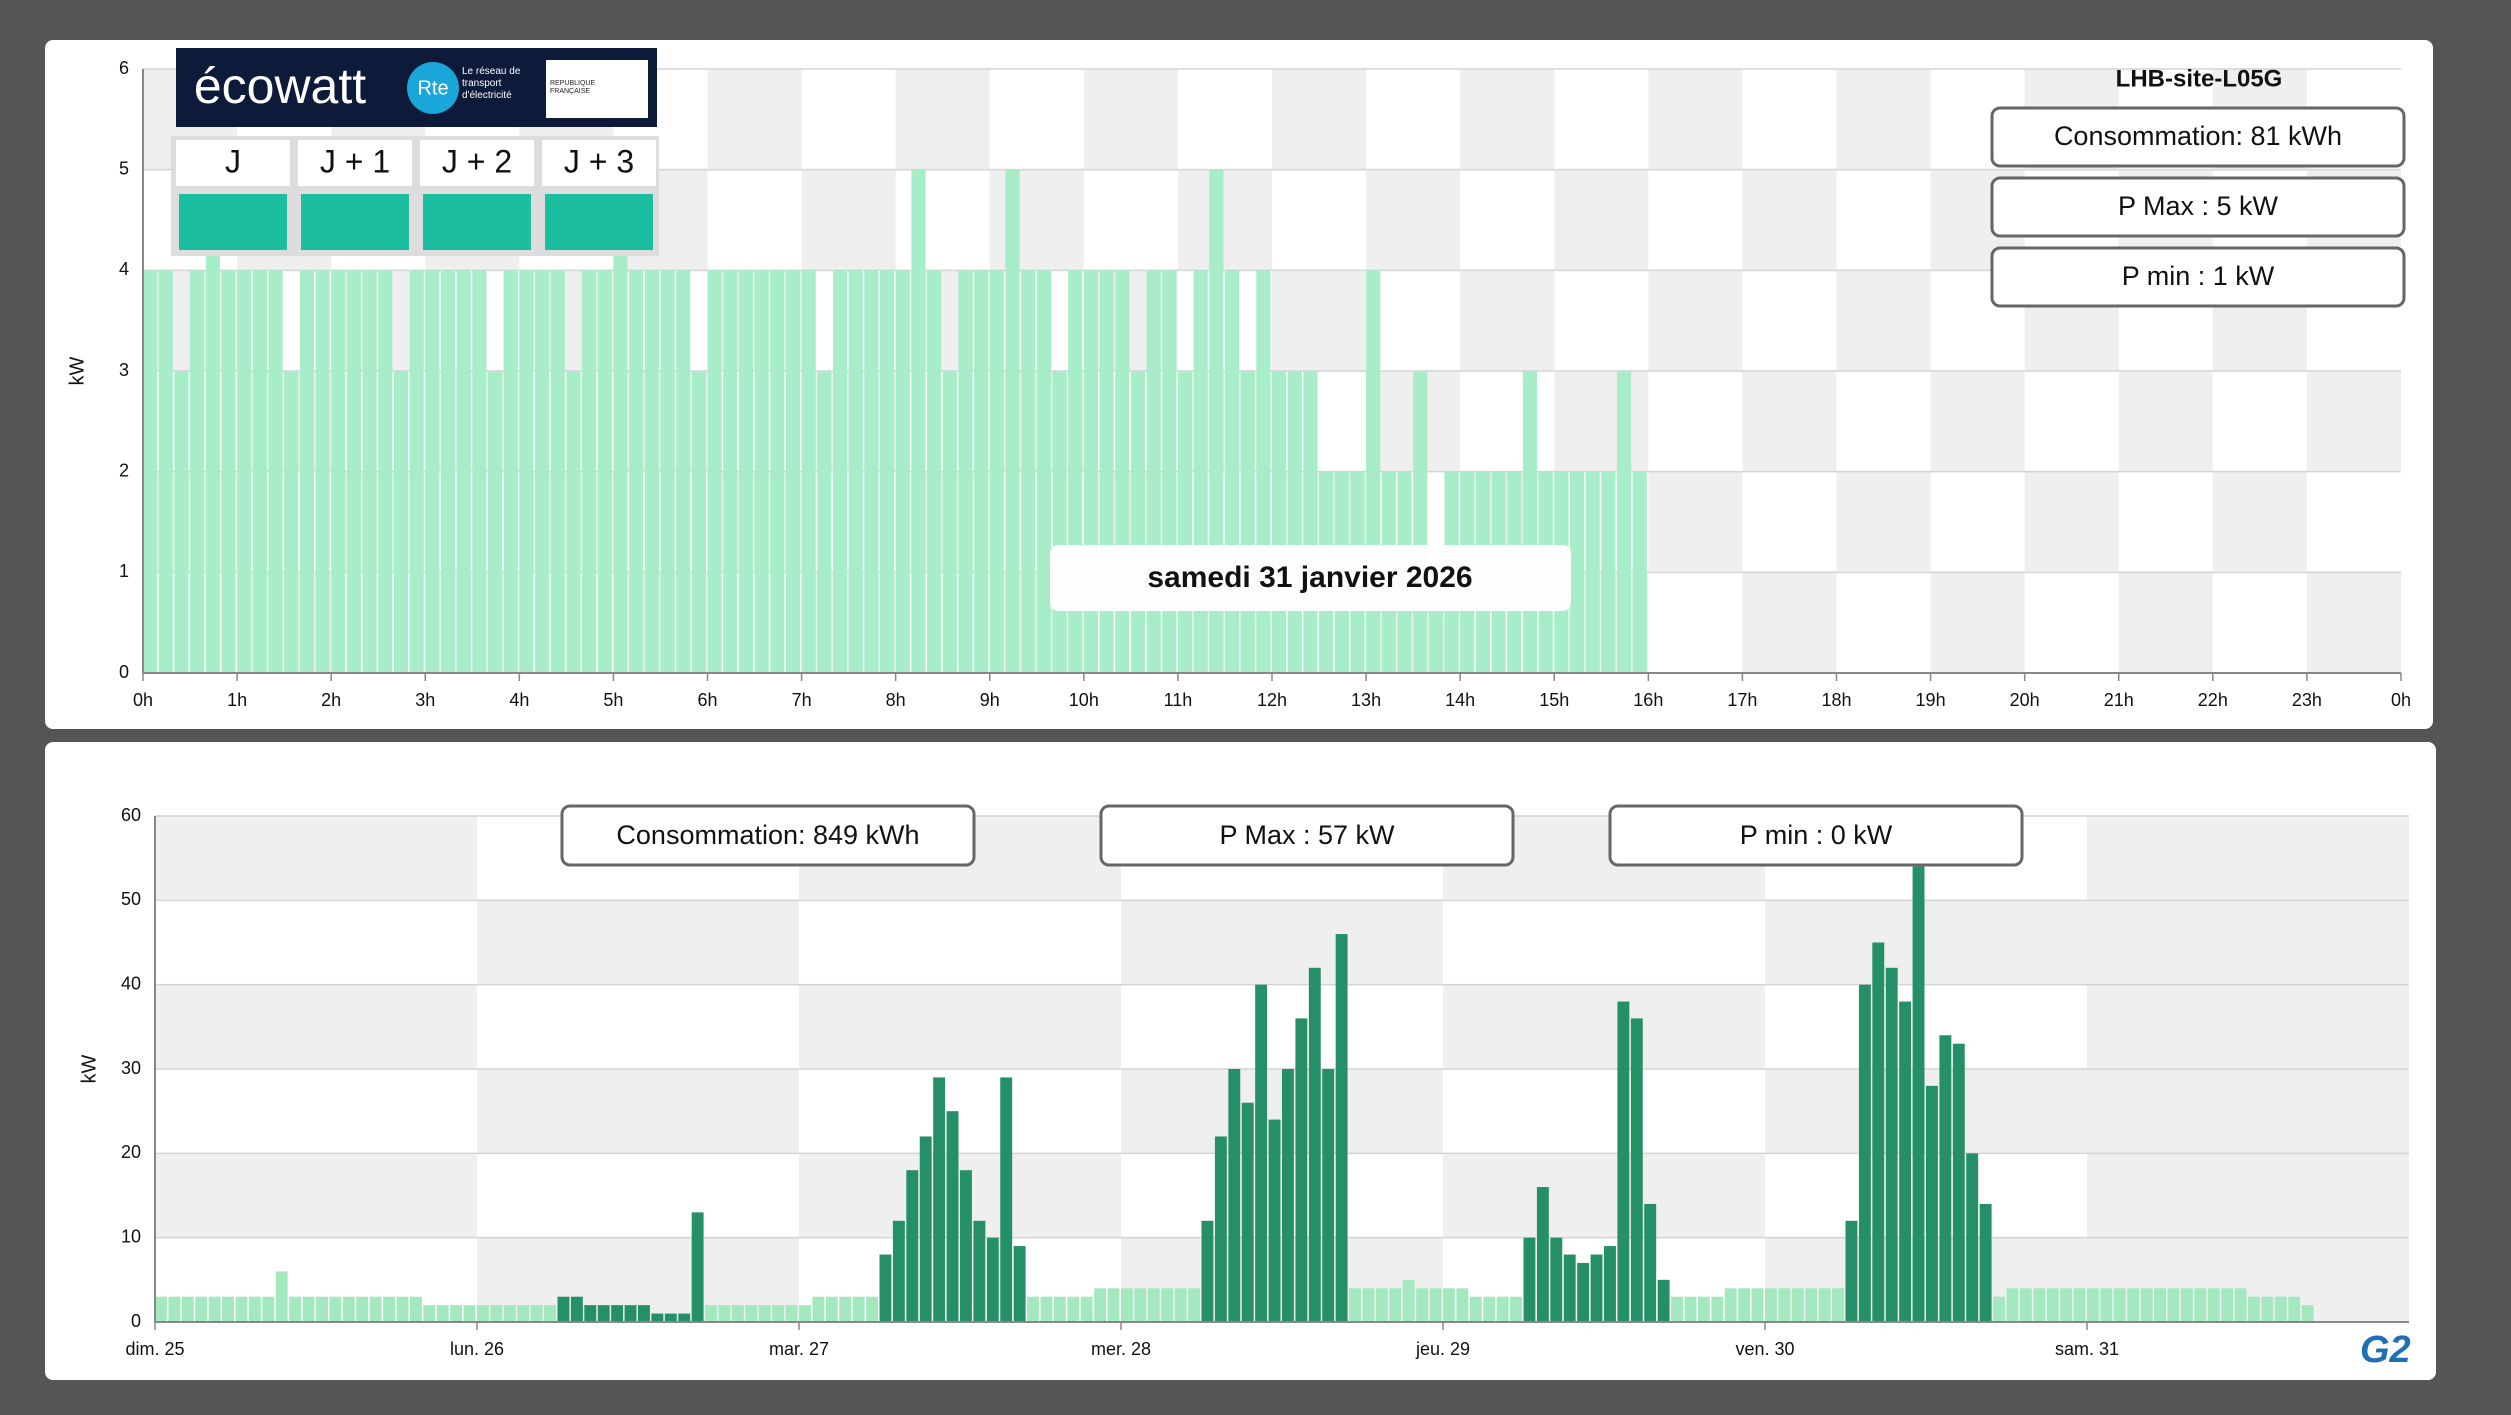 The image size is (2511, 1415). What do you see at coordinates (799, 1349) in the screenshot?
I see `x-tick-label: mar. 27` at bounding box center [799, 1349].